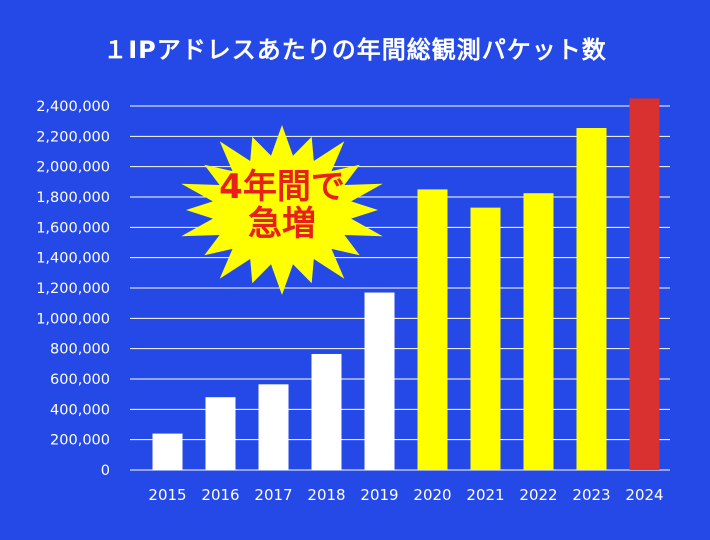 This screenshot has width=710, height=540. Describe the element at coordinates (485, 338) in the screenshot. I see `bar-2021` at that location.